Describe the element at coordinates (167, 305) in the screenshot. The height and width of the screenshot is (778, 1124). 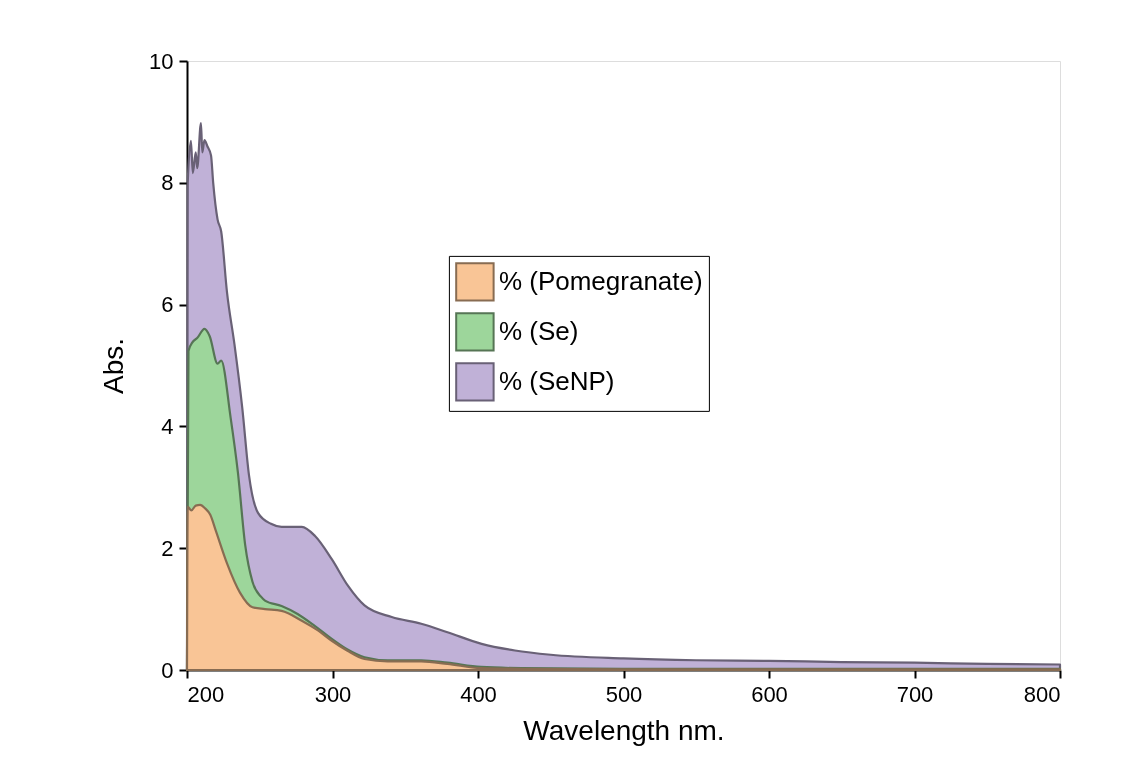
I see `y-tick-label: 6` at that location.